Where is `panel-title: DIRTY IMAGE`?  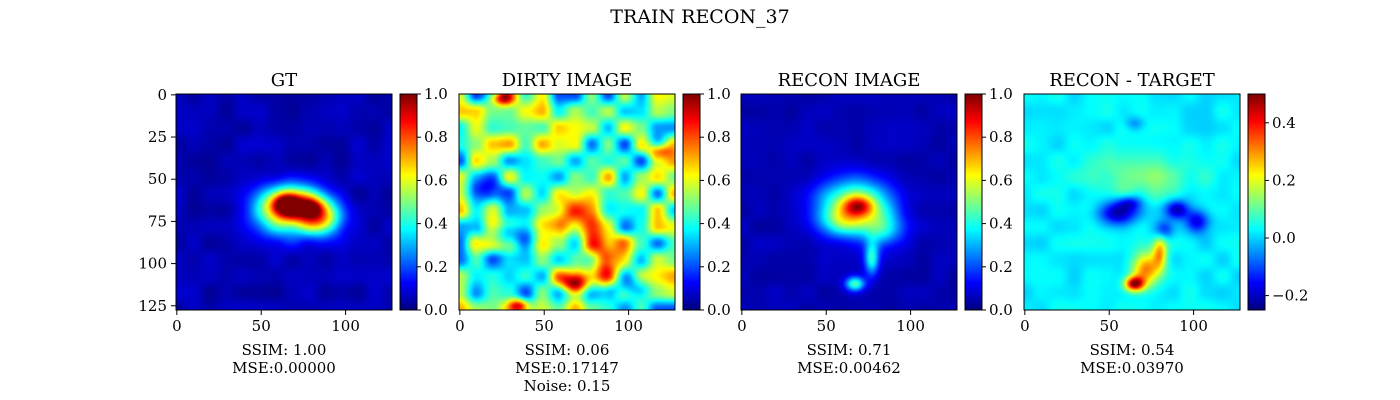
panel-title: DIRTY IMAGE is located at coordinates (567, 80).